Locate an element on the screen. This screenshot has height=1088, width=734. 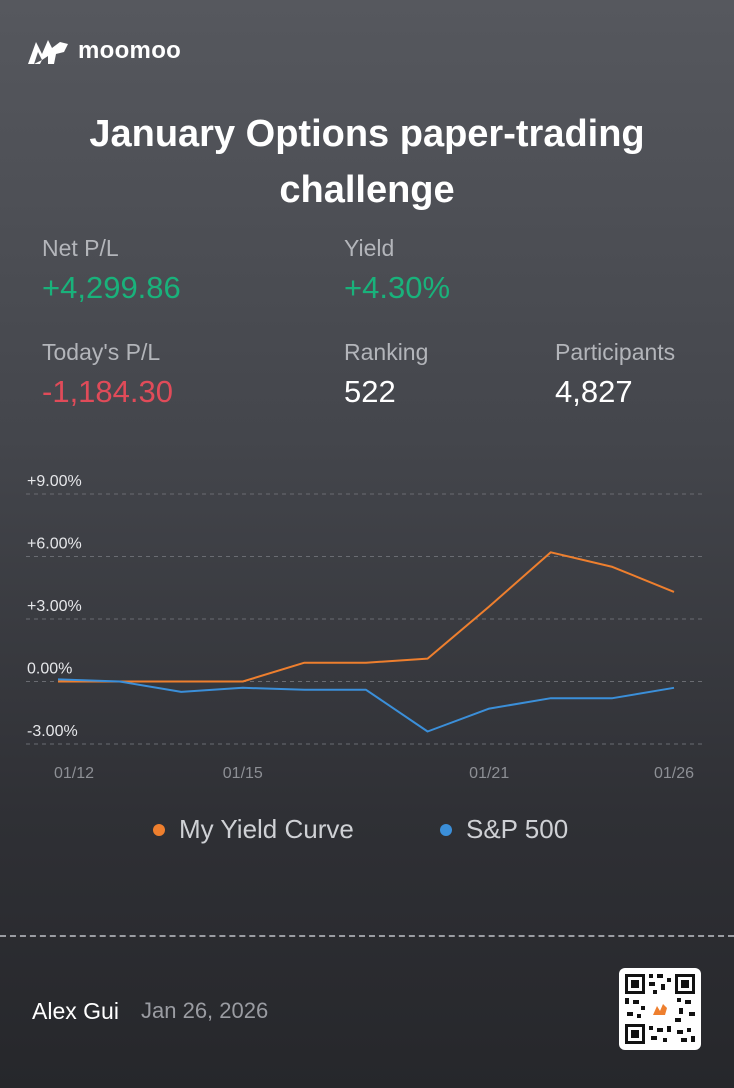
legend-label-sp500: S&P 500 is located at coordinates (517, 829).